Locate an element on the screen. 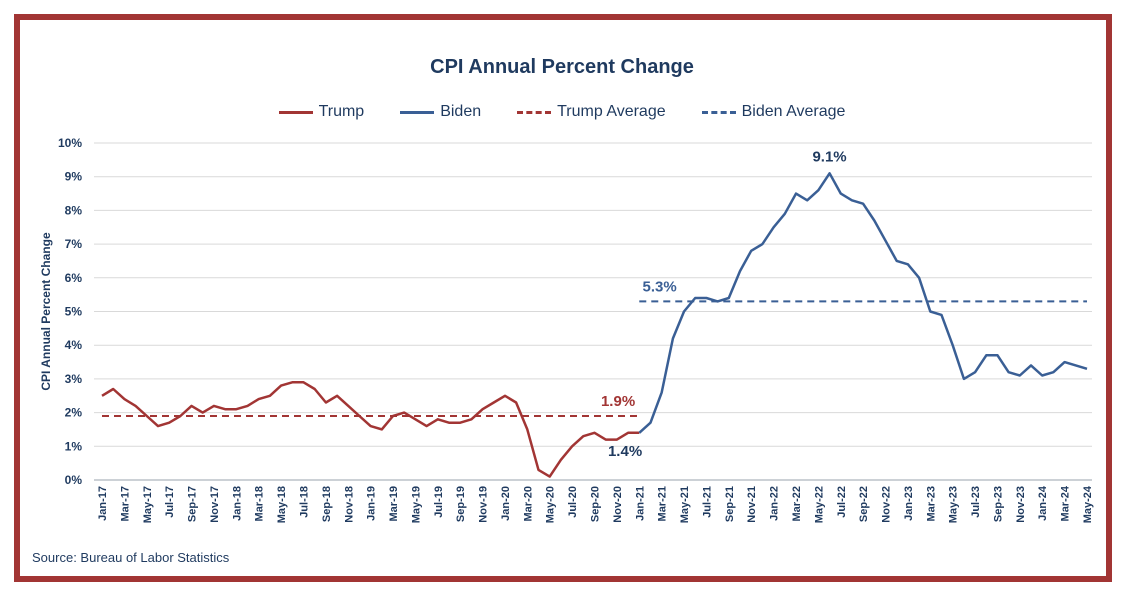 The width and height of the screenshot is (1124, 598). y-tick-label: 5% is located at coordinates (74, 312).